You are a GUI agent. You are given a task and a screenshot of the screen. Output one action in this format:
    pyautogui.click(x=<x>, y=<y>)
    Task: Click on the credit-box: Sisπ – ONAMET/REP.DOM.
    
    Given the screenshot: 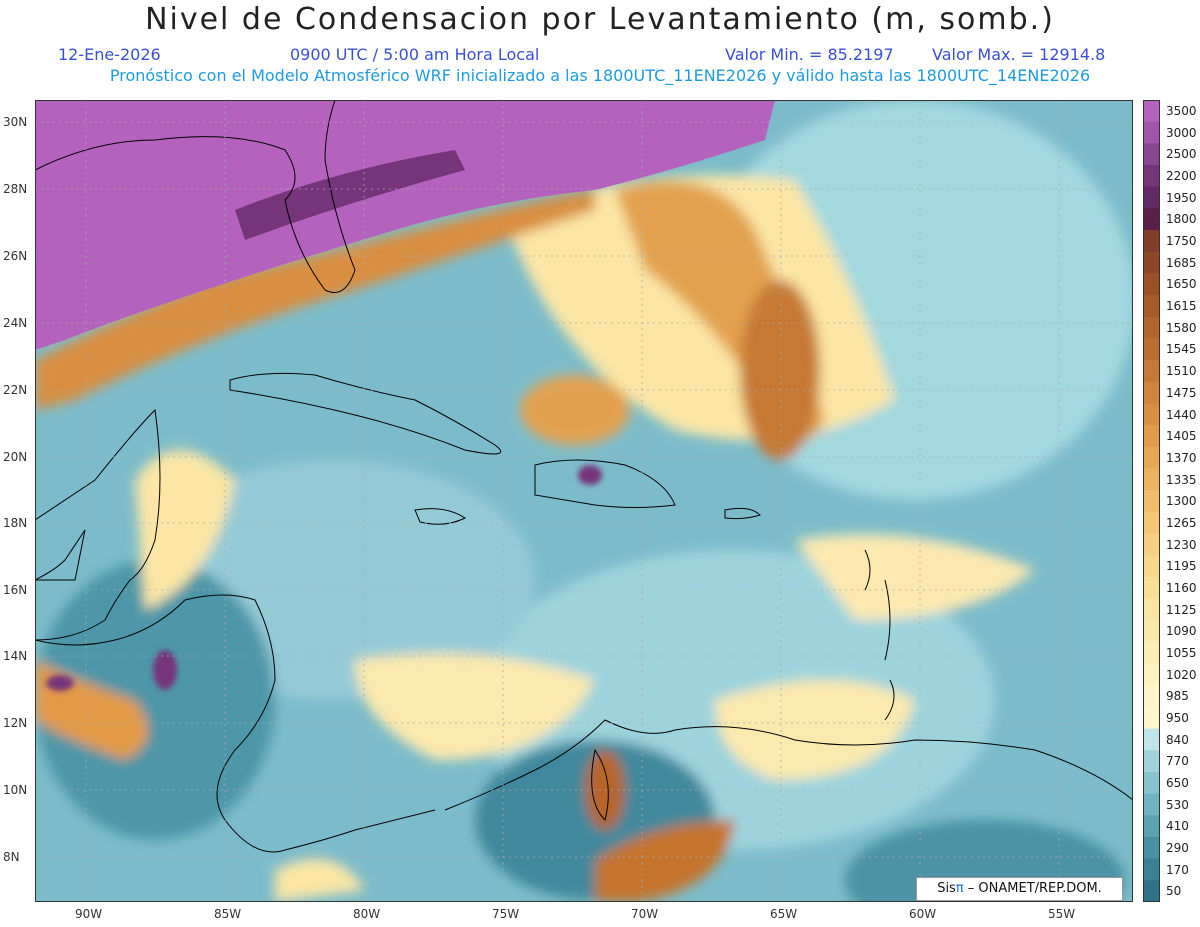 What is the action you would take?
    pyautogui.click(x=1019, y=889)
    